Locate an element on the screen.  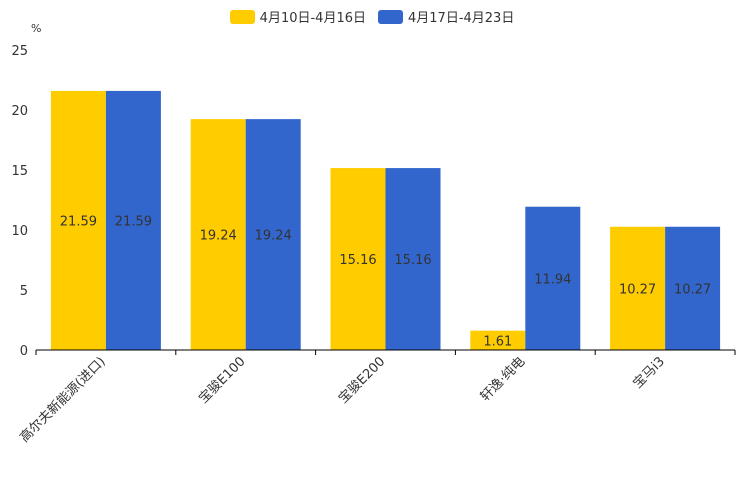
x-category-label: 轩逸·纯电 is located at coordinates (503, 379).